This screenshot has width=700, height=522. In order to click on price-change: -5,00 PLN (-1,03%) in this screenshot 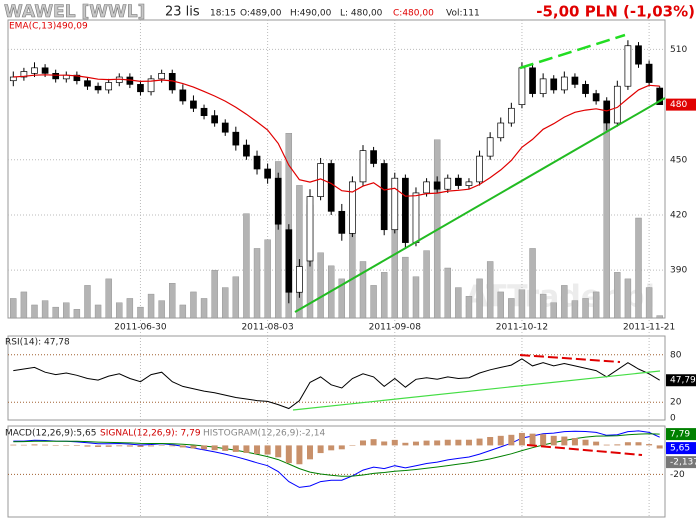, I will do `click(615, 12)`.